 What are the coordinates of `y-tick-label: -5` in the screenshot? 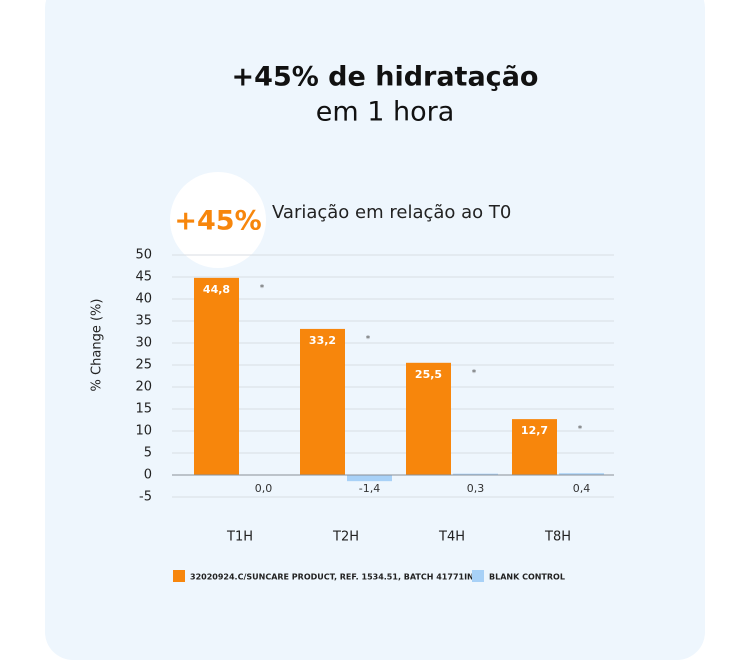 It's located at (145, 497).